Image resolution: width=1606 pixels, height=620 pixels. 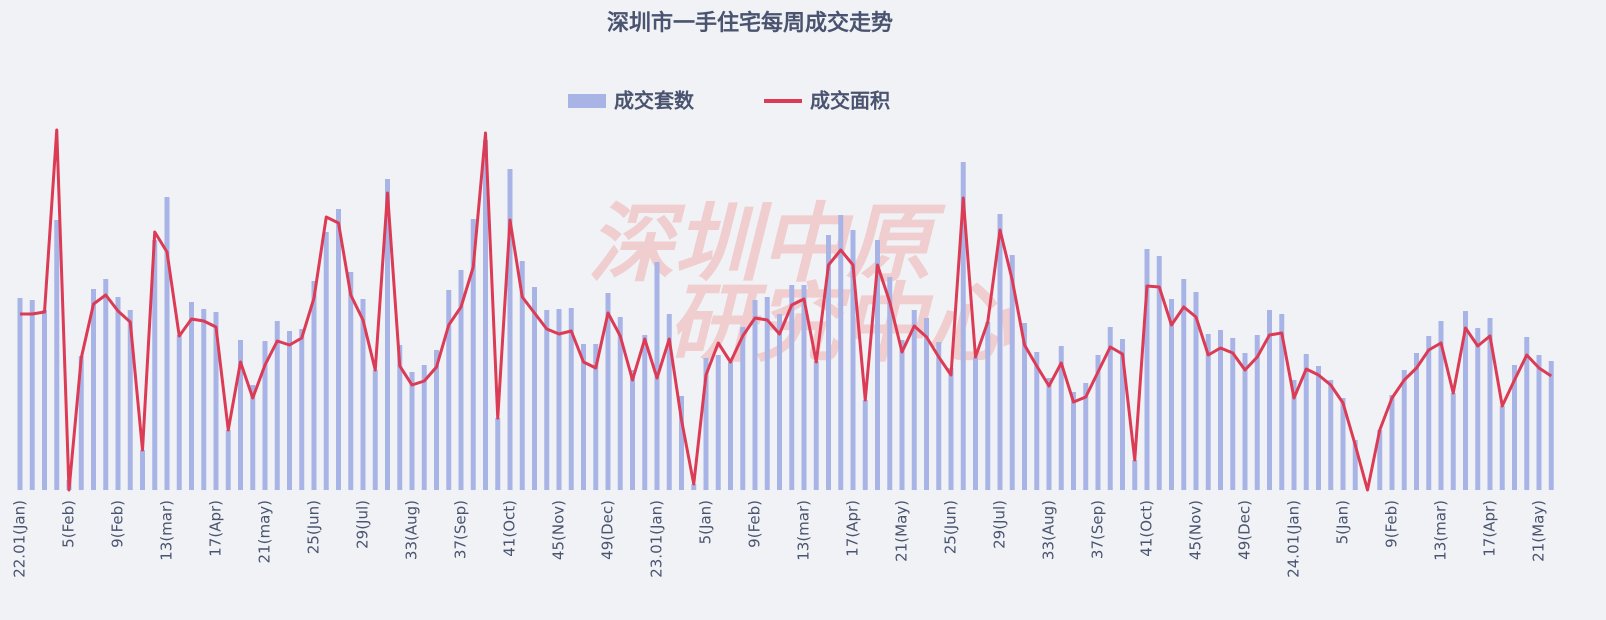 I want to click on x-tick-label: 33(Aug), so click(x=412, y=530).